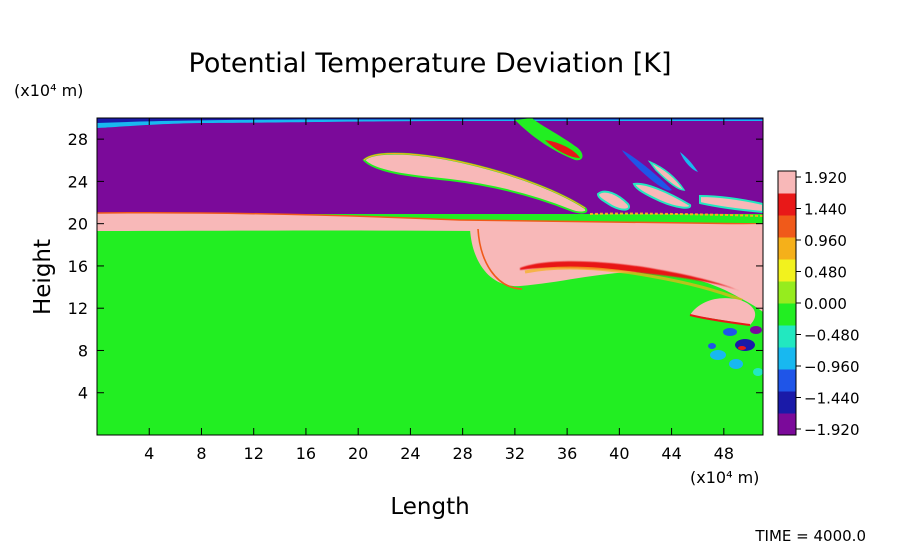  What do you see at coordinates (254, 453) in the screenshot?
I see `x-tick-label: 12` at bounding box center [254, 453].